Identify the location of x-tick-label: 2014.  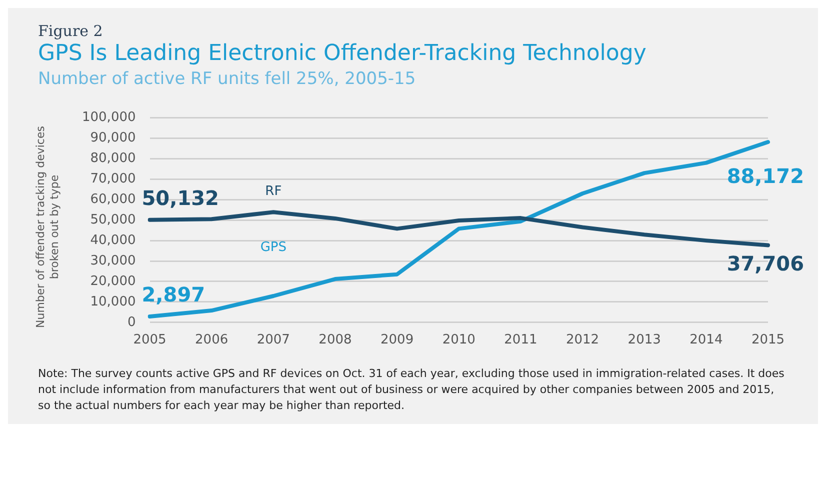
(706, 340).